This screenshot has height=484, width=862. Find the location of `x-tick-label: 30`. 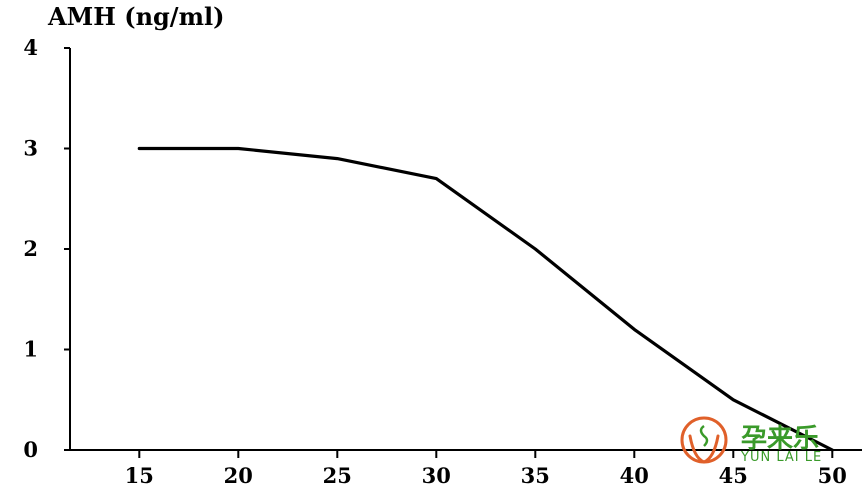

x-tick-label: 30 is located at coordinates (436, 473).